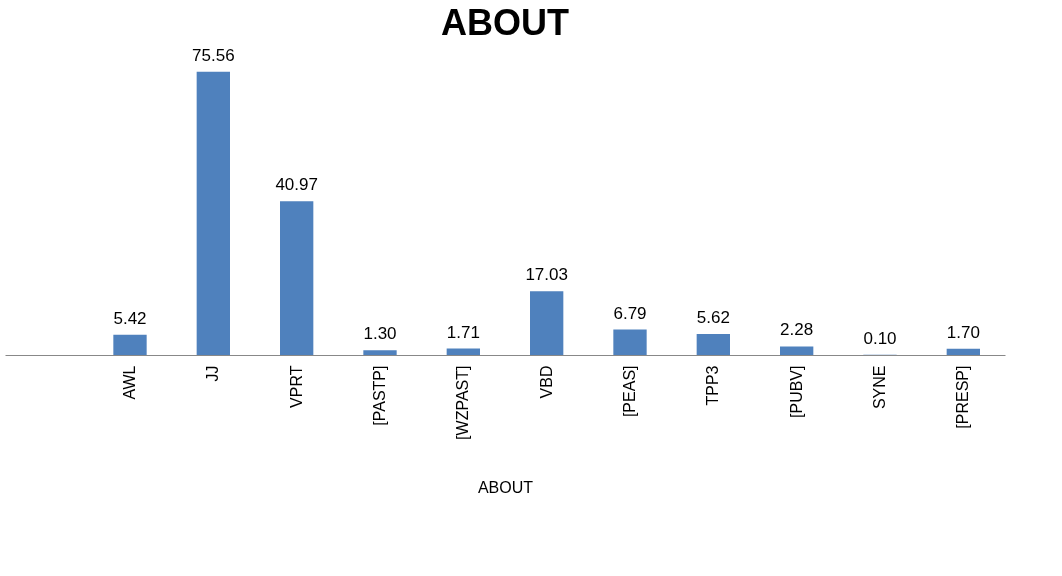  Describe the element at coordinates (546, 275) in the screenshot. I see `data-label: 17.03` at that location.